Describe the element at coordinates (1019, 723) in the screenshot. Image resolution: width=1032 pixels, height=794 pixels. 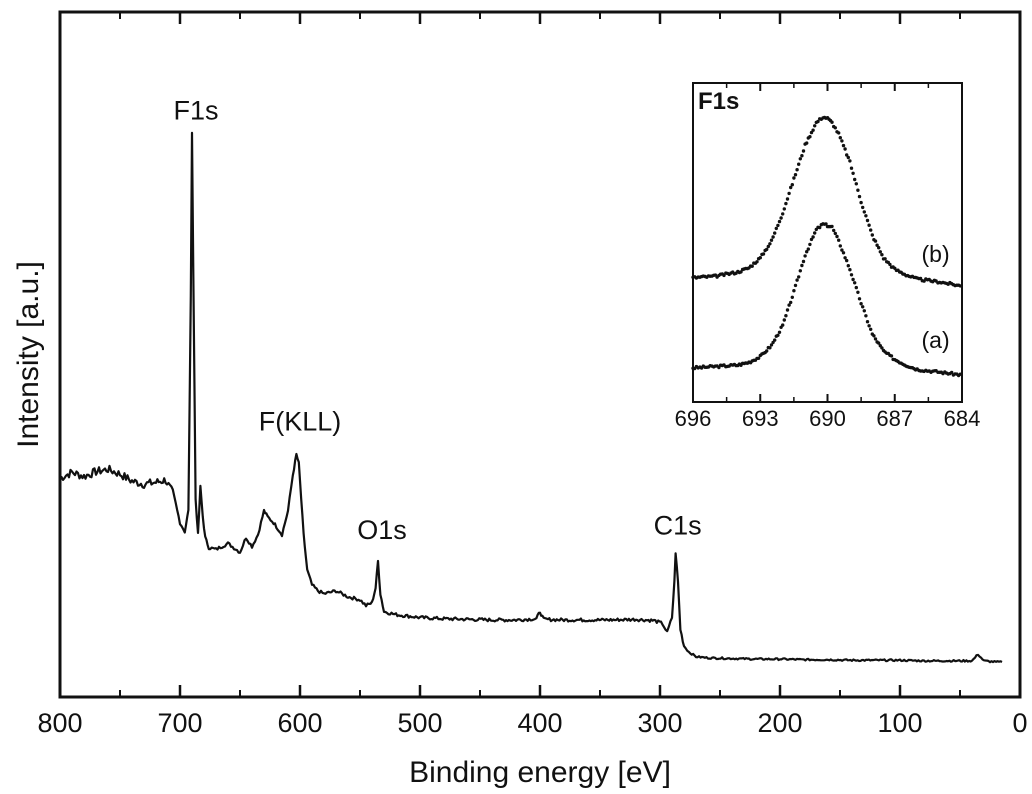
I see `x-tick-label: 0` at that location.